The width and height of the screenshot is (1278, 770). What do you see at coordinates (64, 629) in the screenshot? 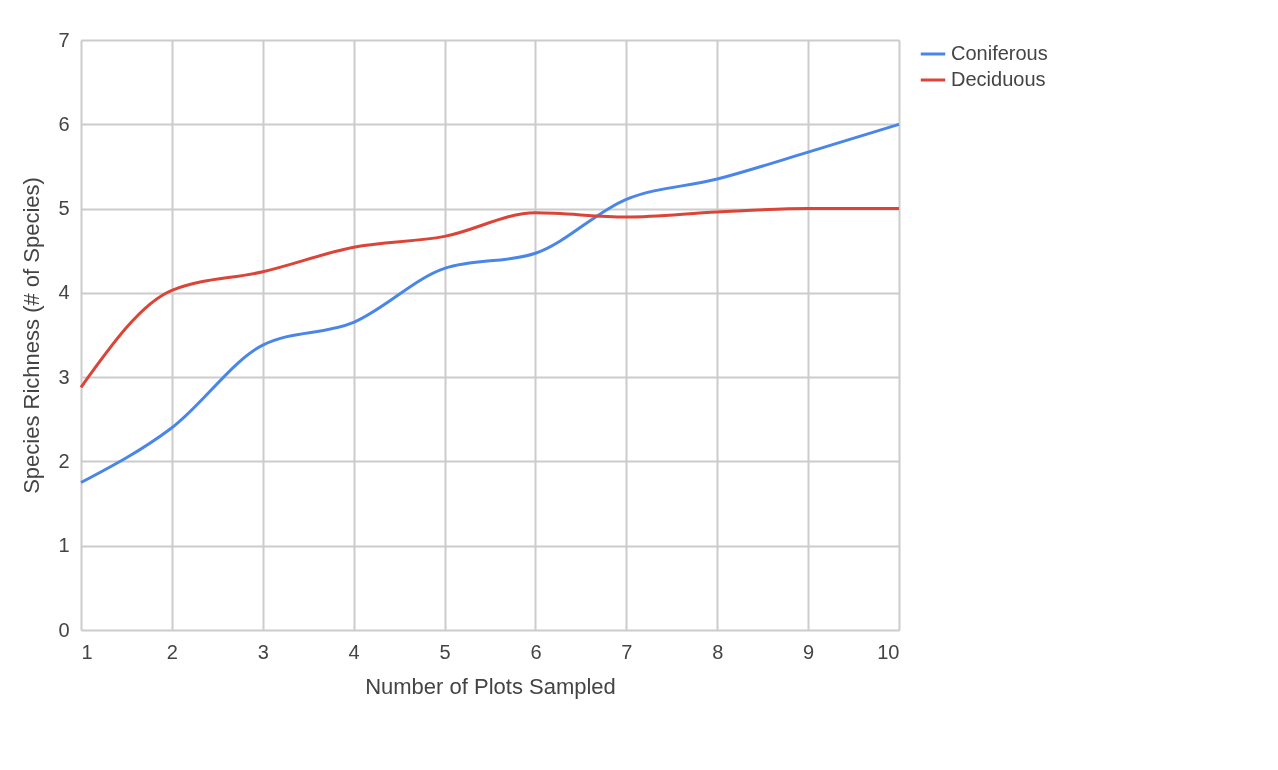
I see `y-tick-label: 0` at bounding box center [64, 629].